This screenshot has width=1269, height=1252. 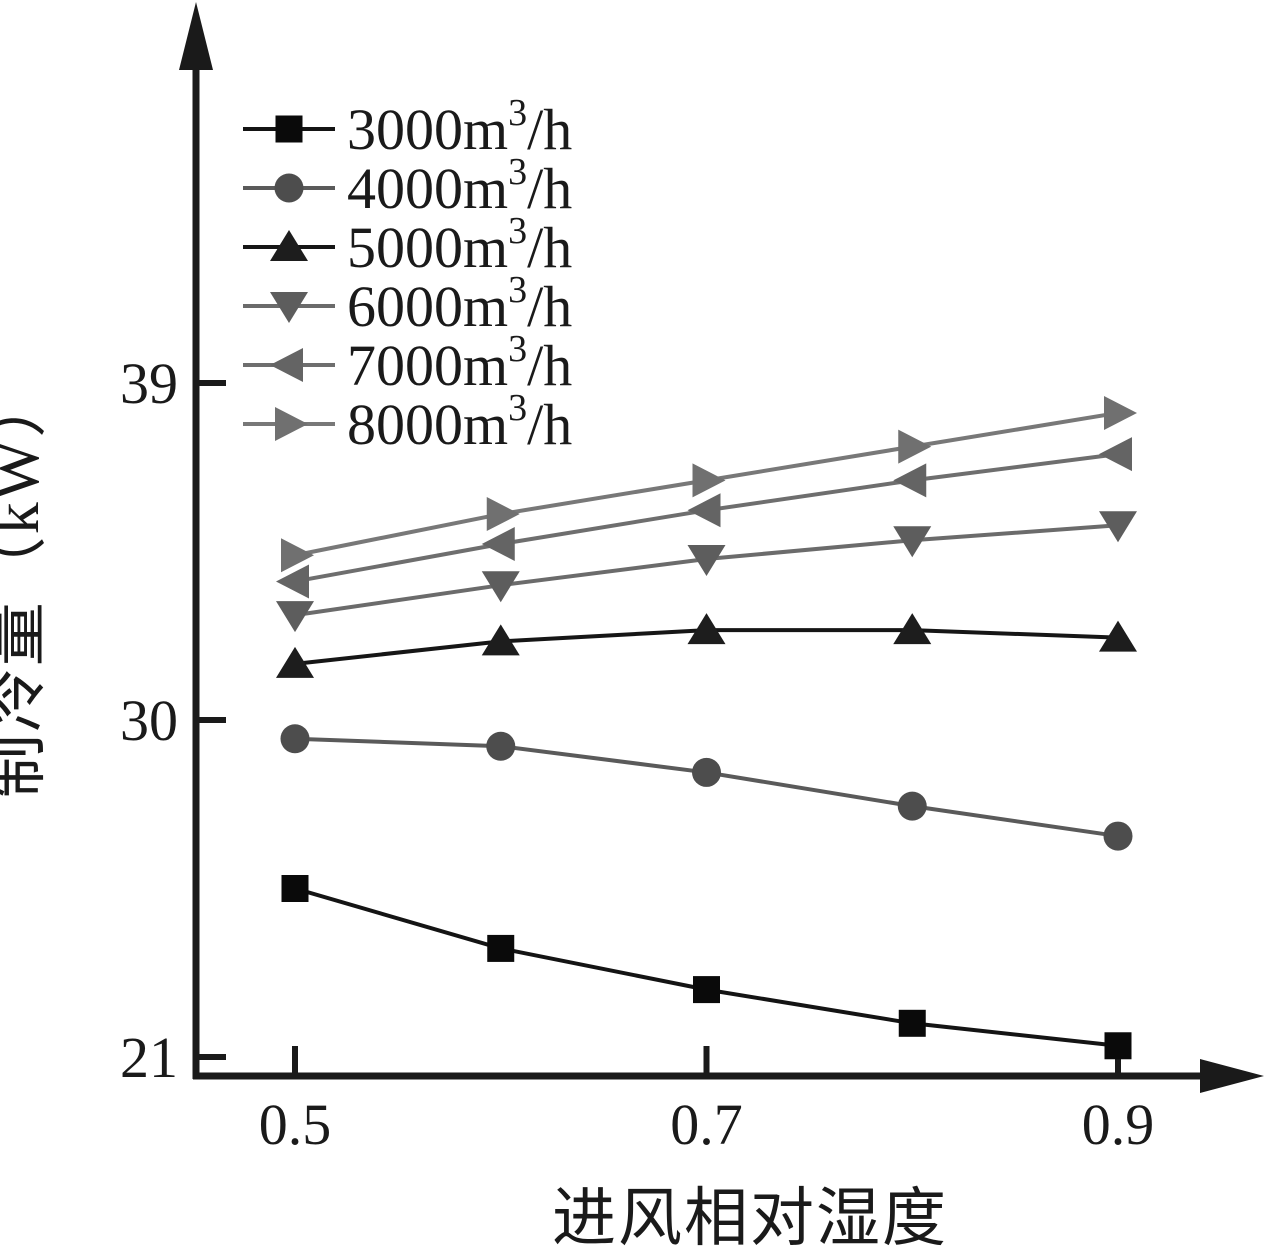 I want to click on legend-label: 5000m3/h, so click(x=459, y=245).